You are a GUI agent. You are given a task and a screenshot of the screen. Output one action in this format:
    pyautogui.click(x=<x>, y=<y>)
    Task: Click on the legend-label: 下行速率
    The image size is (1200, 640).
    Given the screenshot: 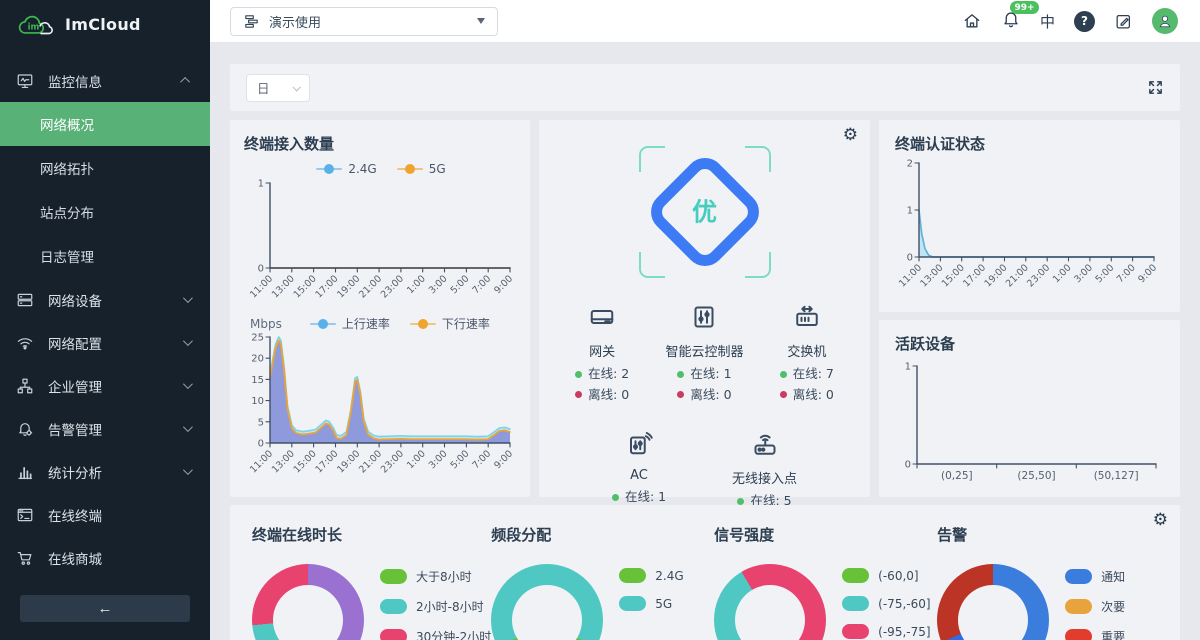 What is the action you would take?
    pyautogui.click(x=465, y=324)
    